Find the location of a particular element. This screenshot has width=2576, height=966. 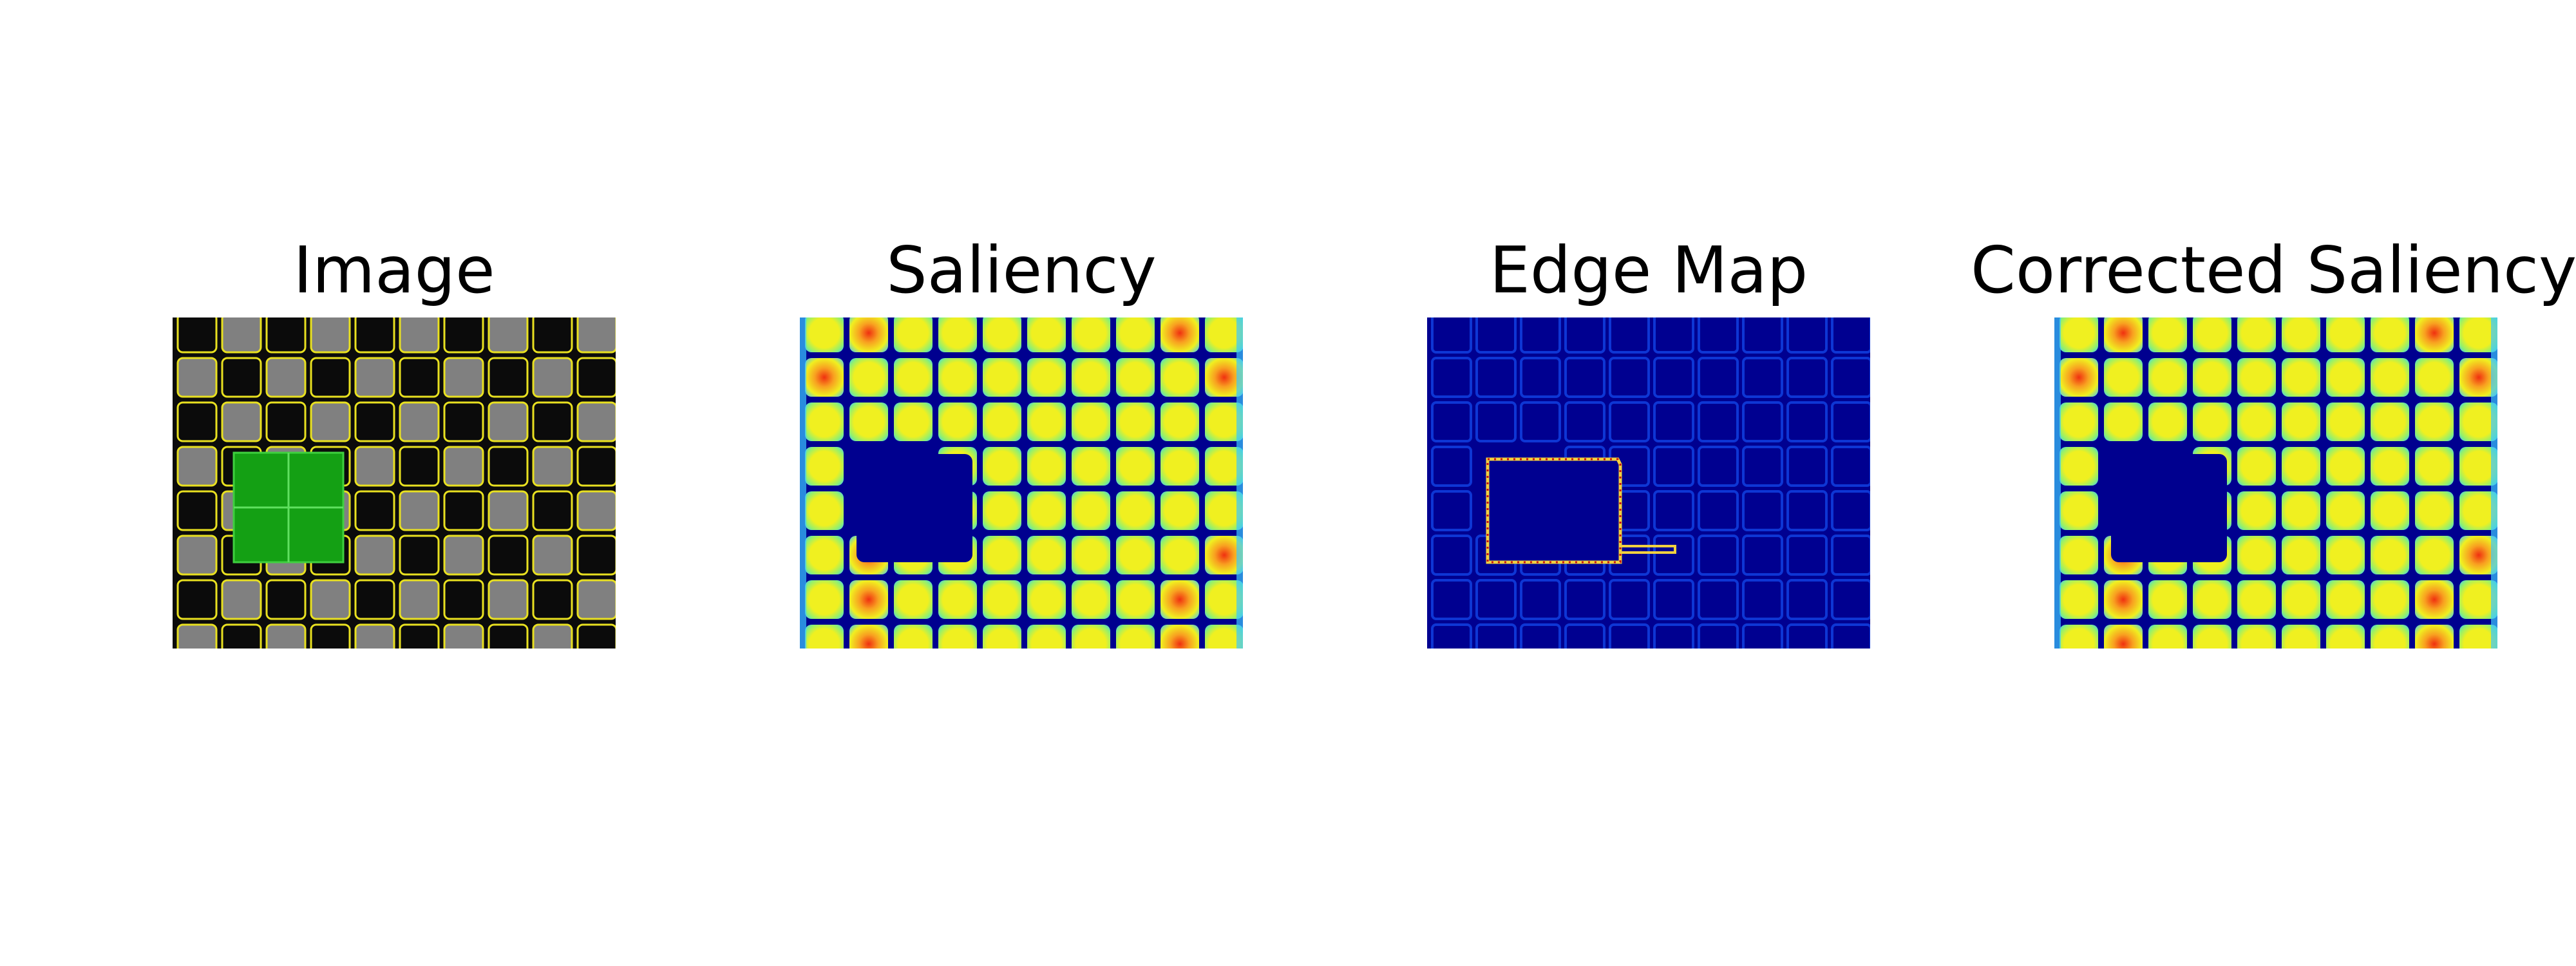

corrected-saliency-masked-region is located at coordinates (2169, 508).